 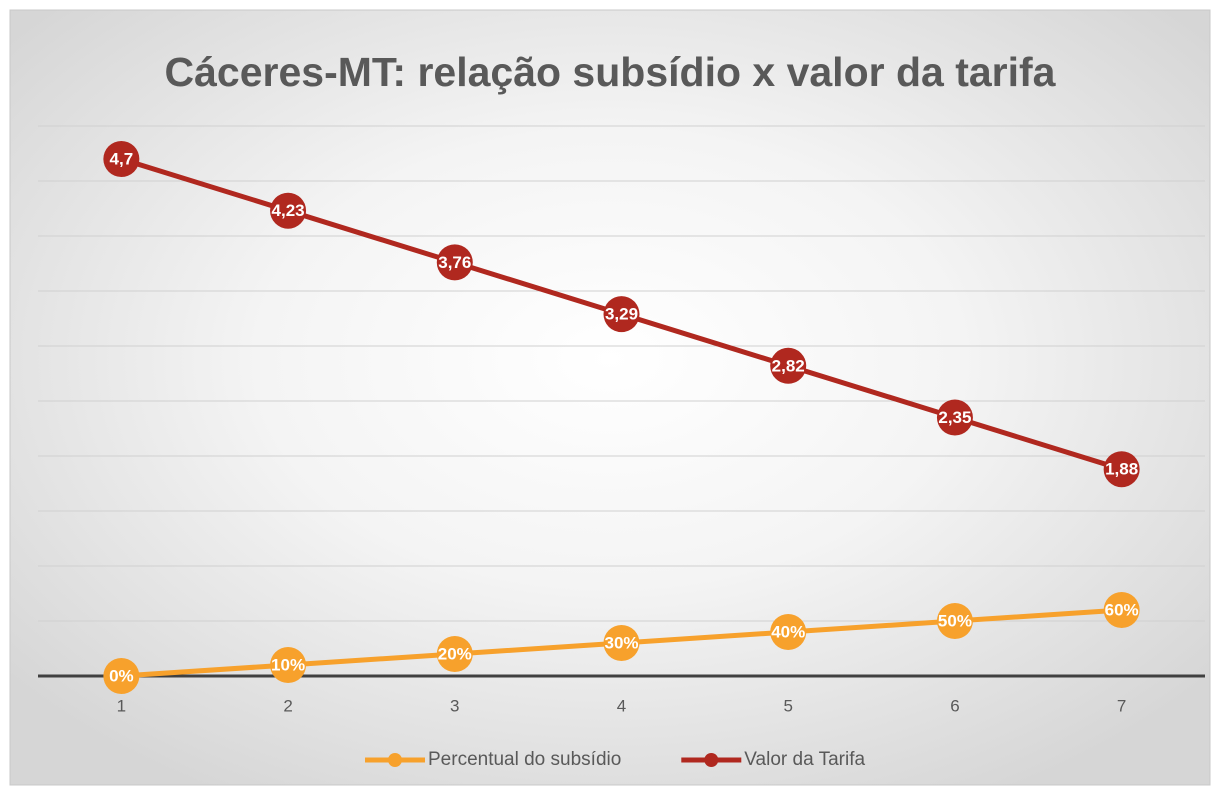 I want to click on legend-label: Valor da Tarifa, so click(x=804, y=759).